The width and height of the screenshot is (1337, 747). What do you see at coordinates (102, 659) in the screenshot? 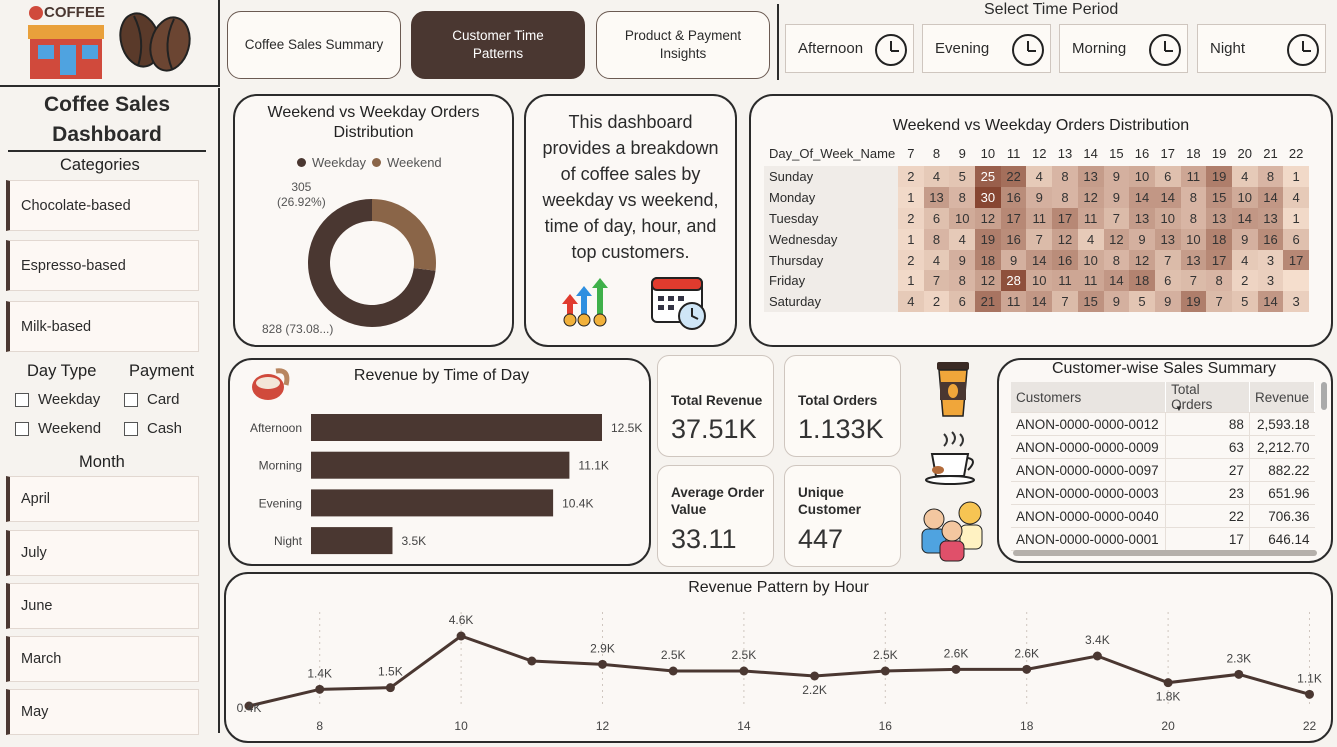
I see `month-march: March` at bounding box center [102, 659].